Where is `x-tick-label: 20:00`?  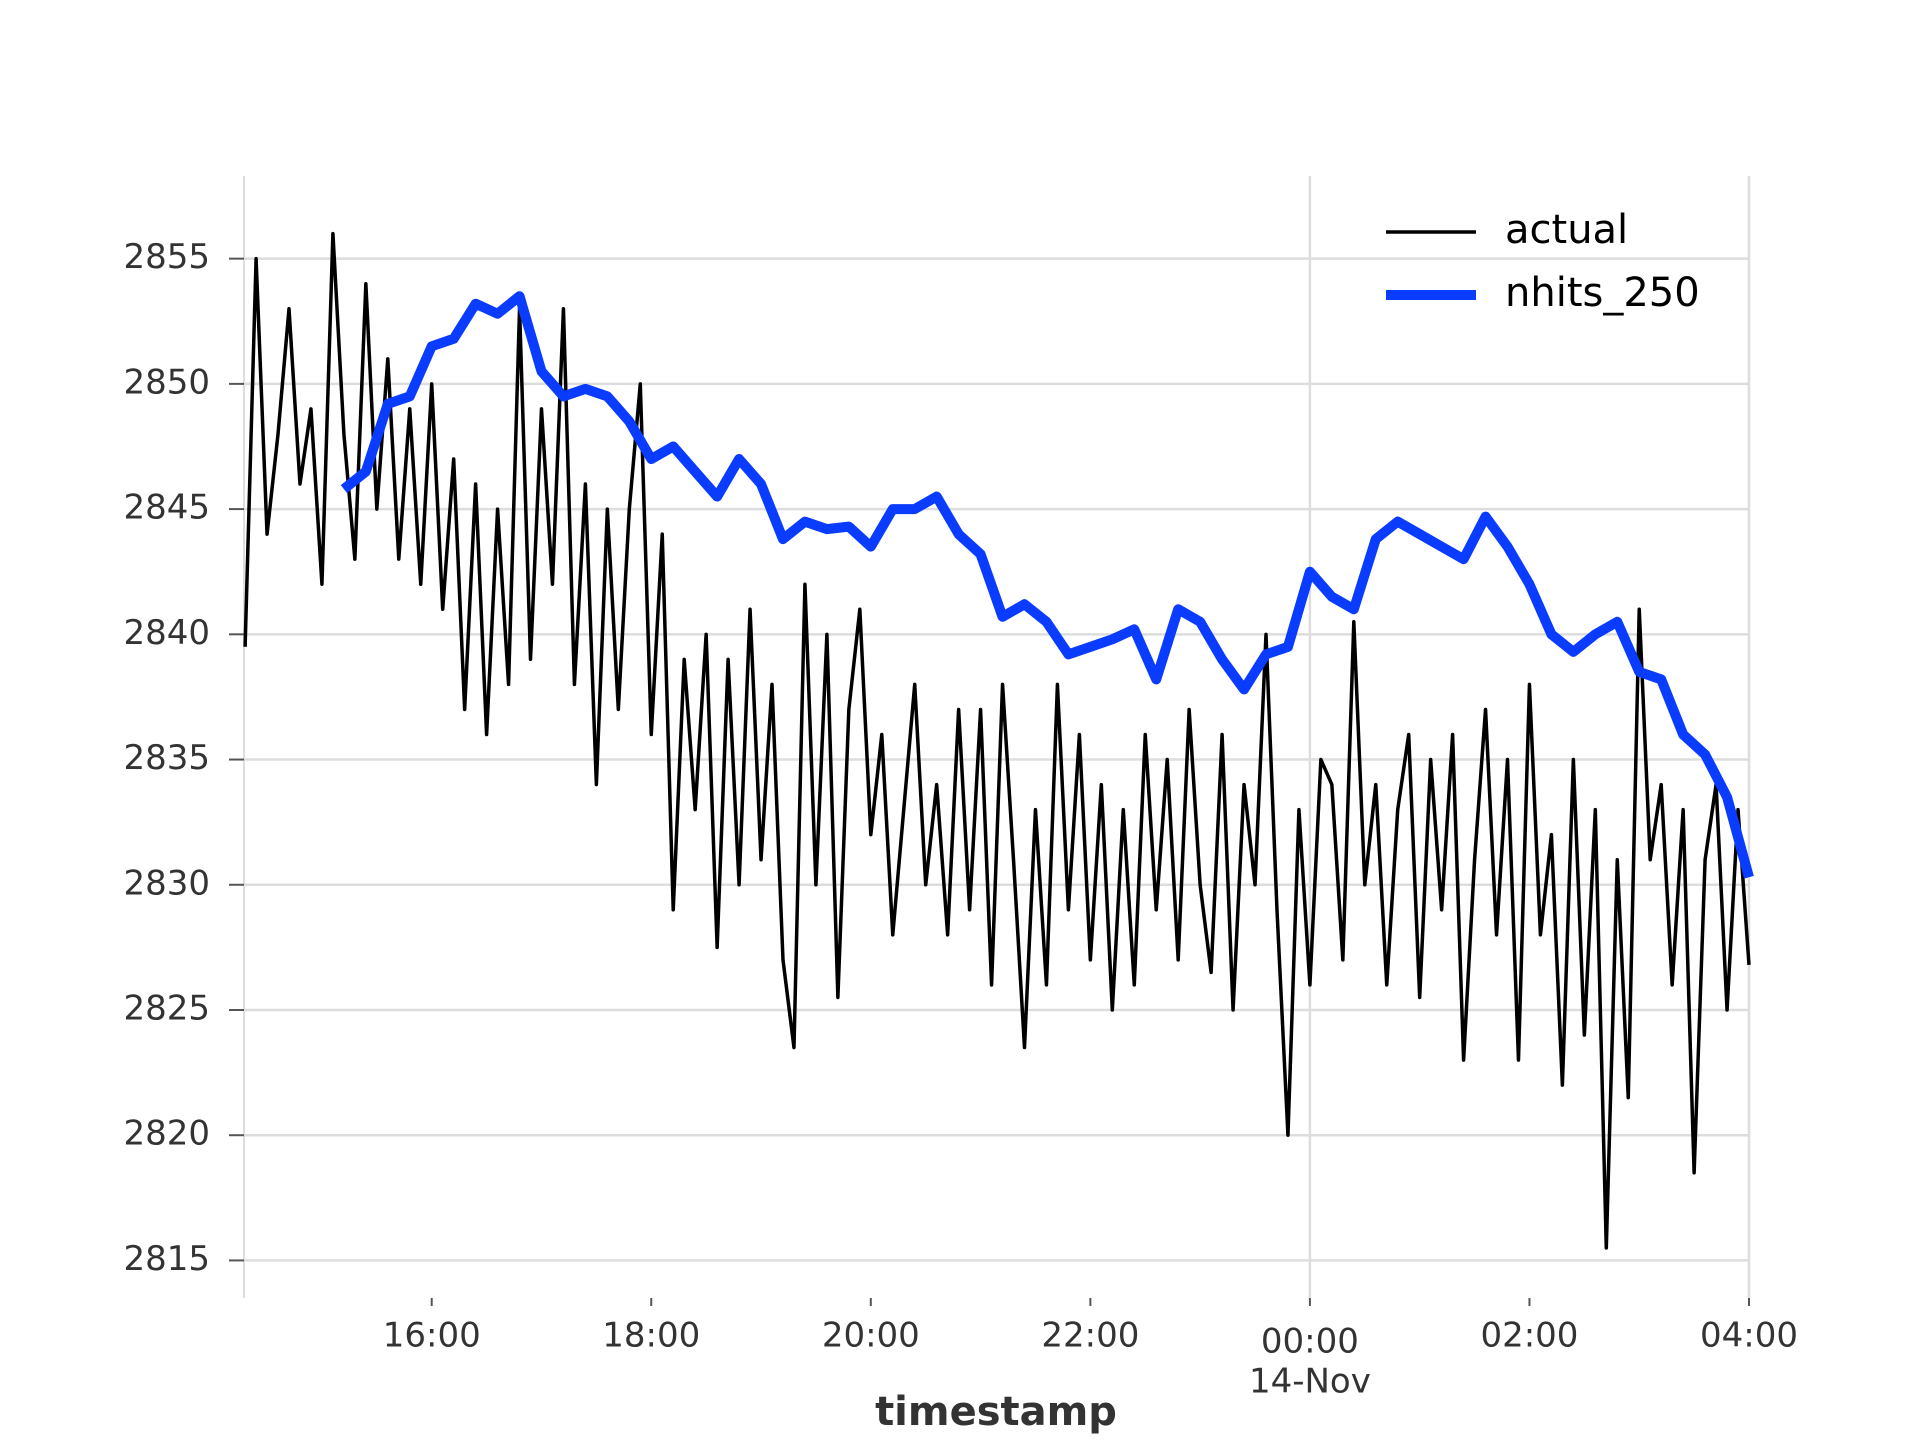
x-tick-label: 20:00 is located at coordinates (871, 1336).